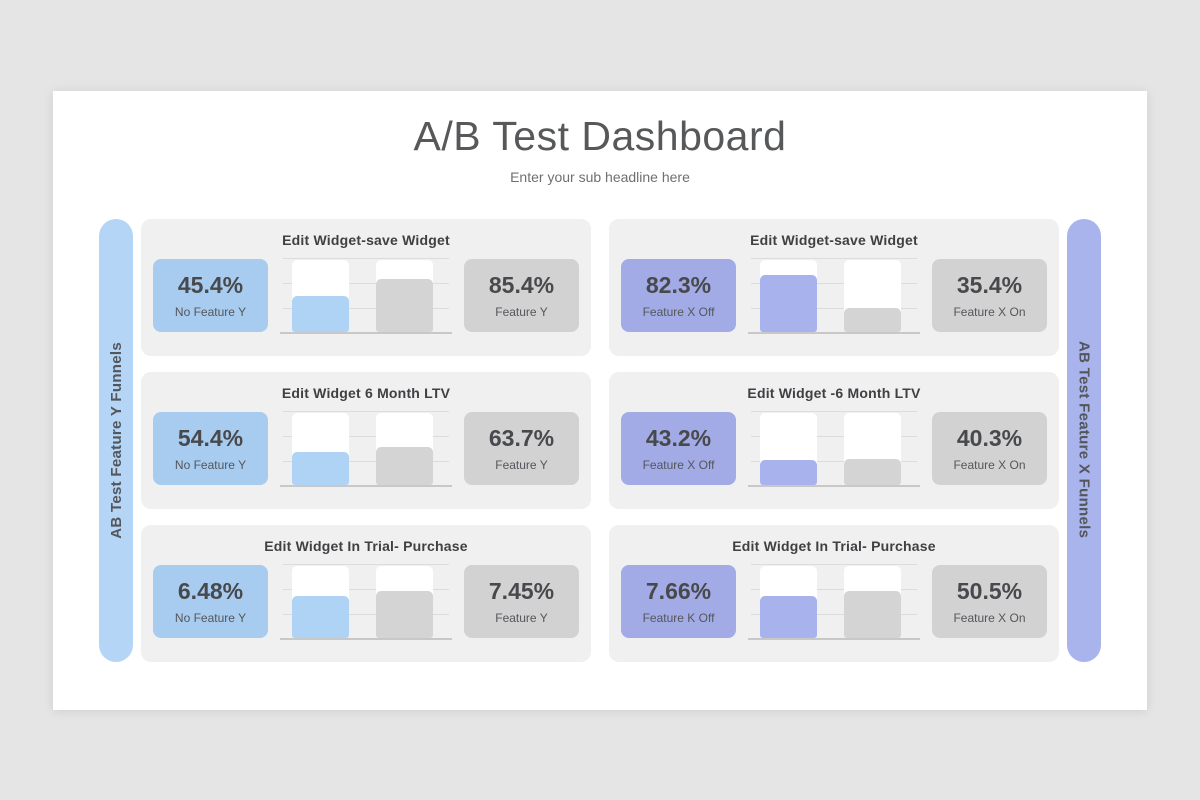 The width and height of the screenshot is (1200, 800). I want to click on panel-body: 54.4% No Feature Y, so click(366, 448).